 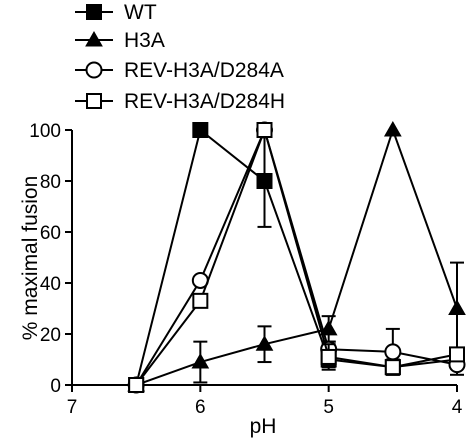 What do you see at coordinates (30, 258) in the screenshot?
I see `y-axis-title: % maximal fusion` at bounding box center [30, 258].